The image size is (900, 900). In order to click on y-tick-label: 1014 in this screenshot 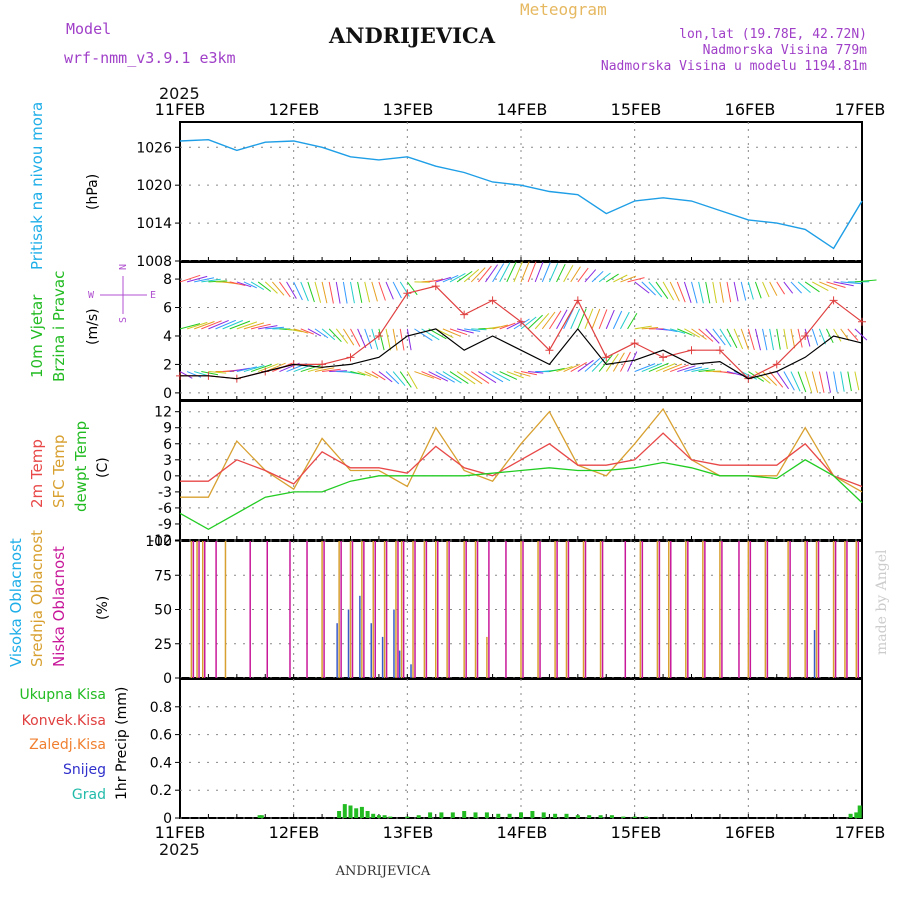, I will do `click(154, 224)`.